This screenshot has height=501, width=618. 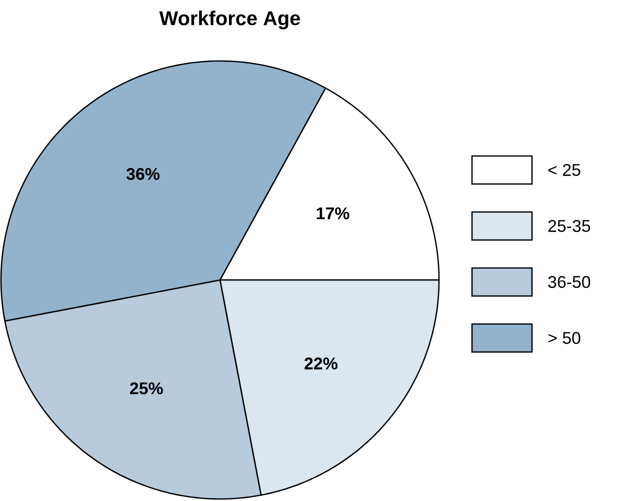 I want to click on data-label: 36%, so click(x=143, y=174).